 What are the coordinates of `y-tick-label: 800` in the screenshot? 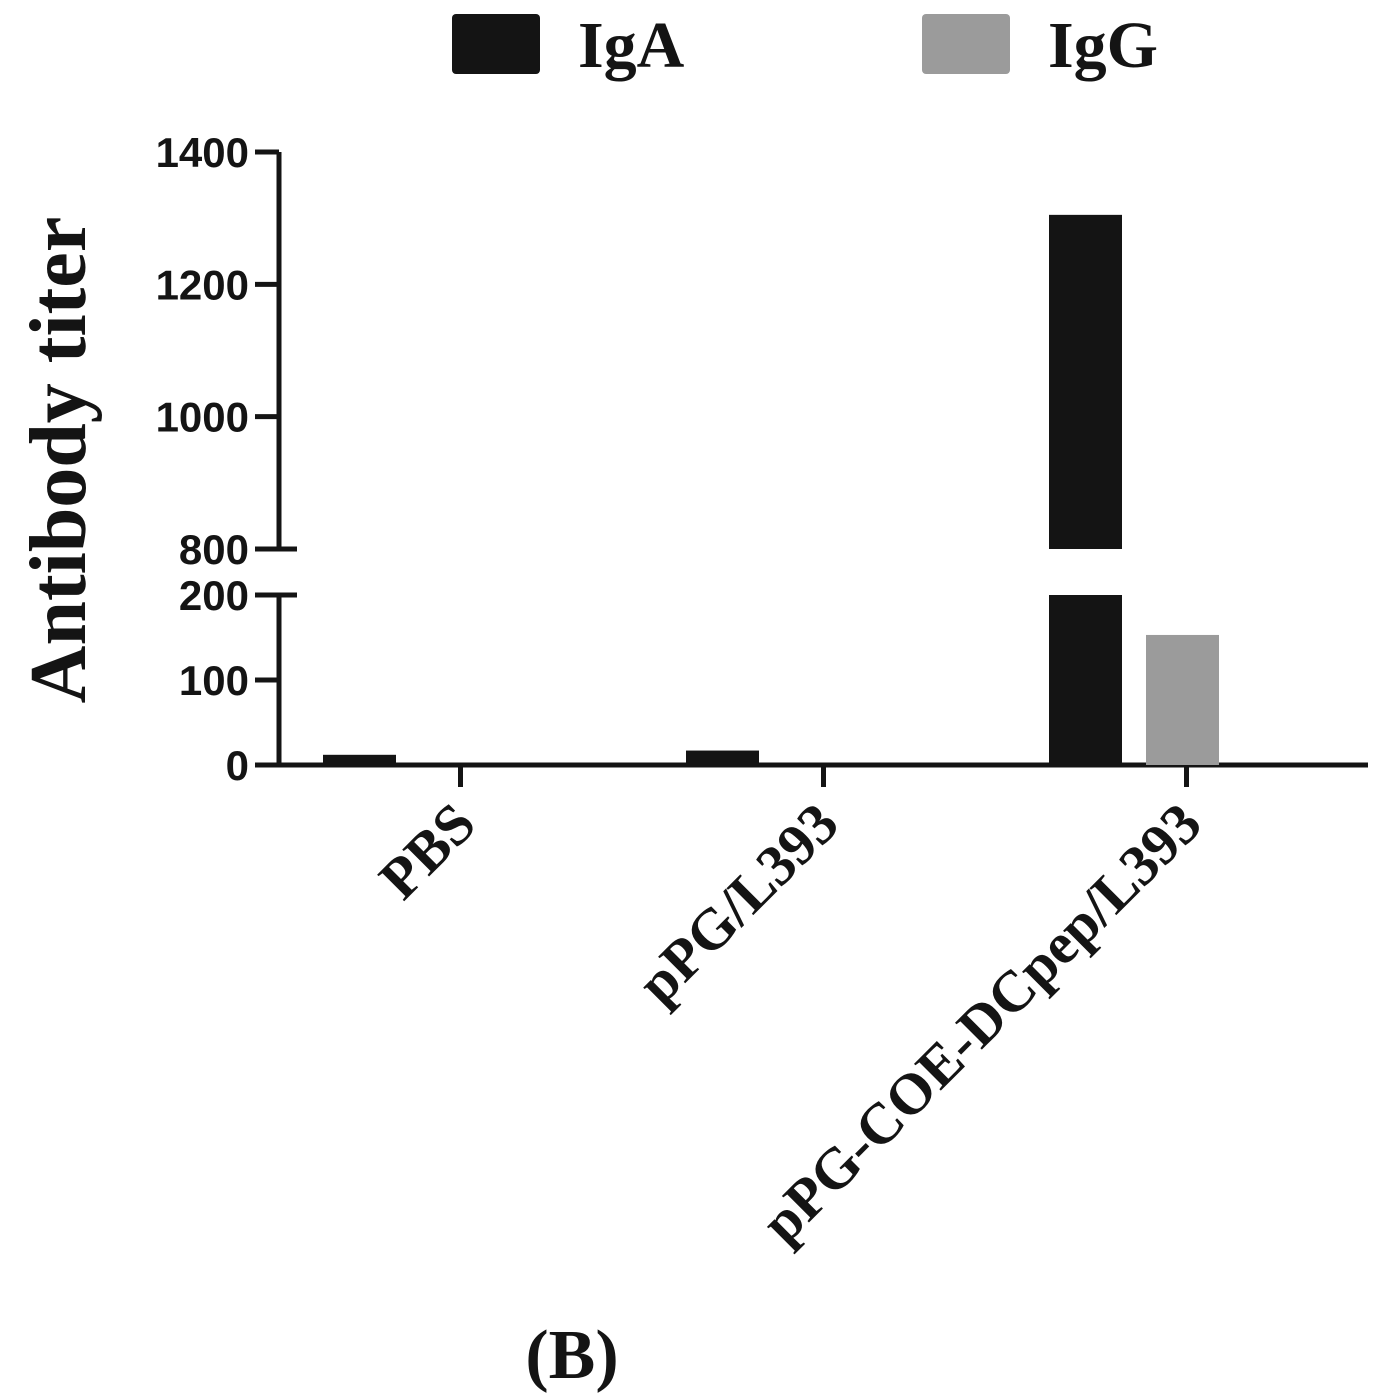 It's located at (214, 549).